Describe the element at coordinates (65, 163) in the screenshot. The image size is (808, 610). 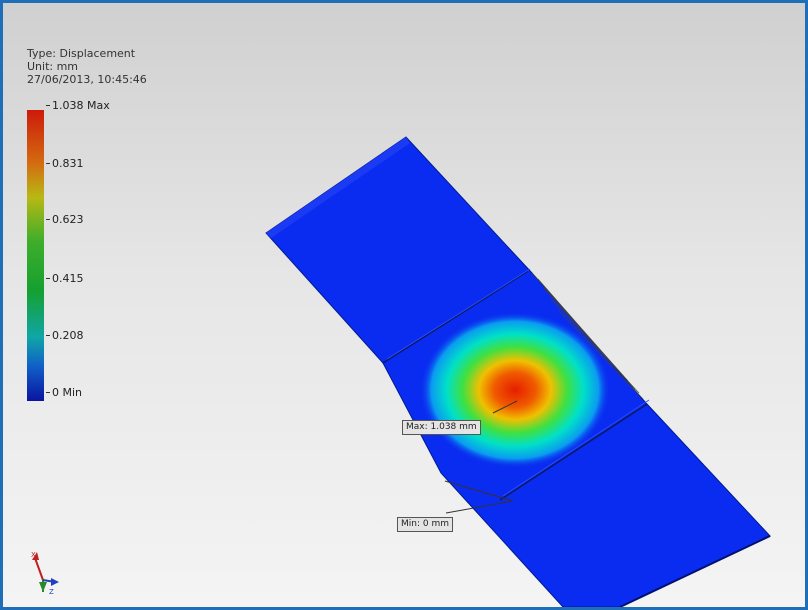
I see `legend-tick: 0.831` at that location.